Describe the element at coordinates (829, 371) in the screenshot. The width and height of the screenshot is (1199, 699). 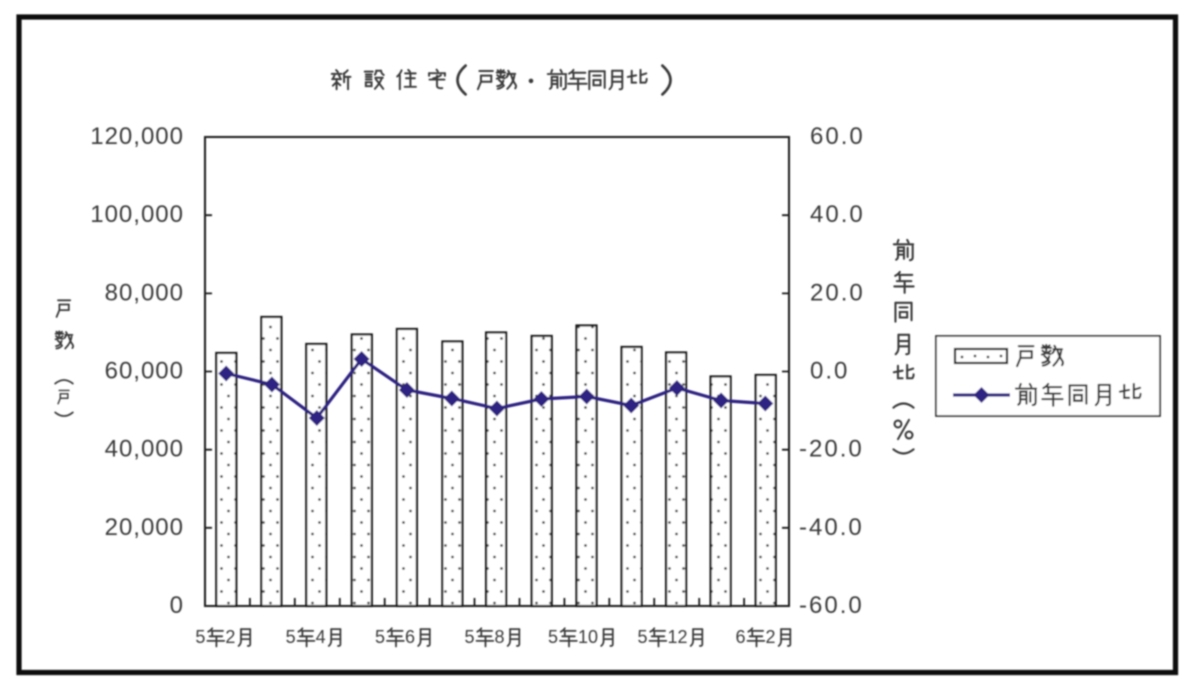
I see `svg-text: 0.0` at that location.